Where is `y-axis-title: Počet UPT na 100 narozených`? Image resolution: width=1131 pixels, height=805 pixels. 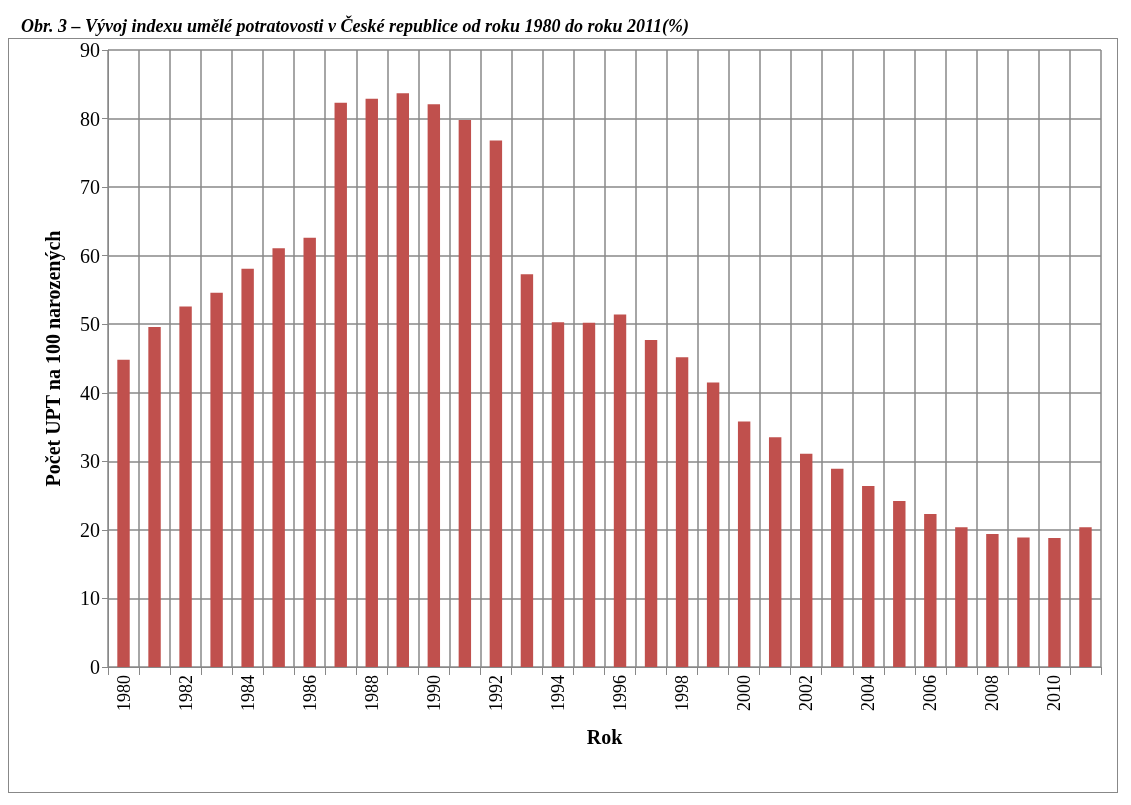 y-axis-title: Počet UPT na 100 narozených is located at coordinates (53, 358).